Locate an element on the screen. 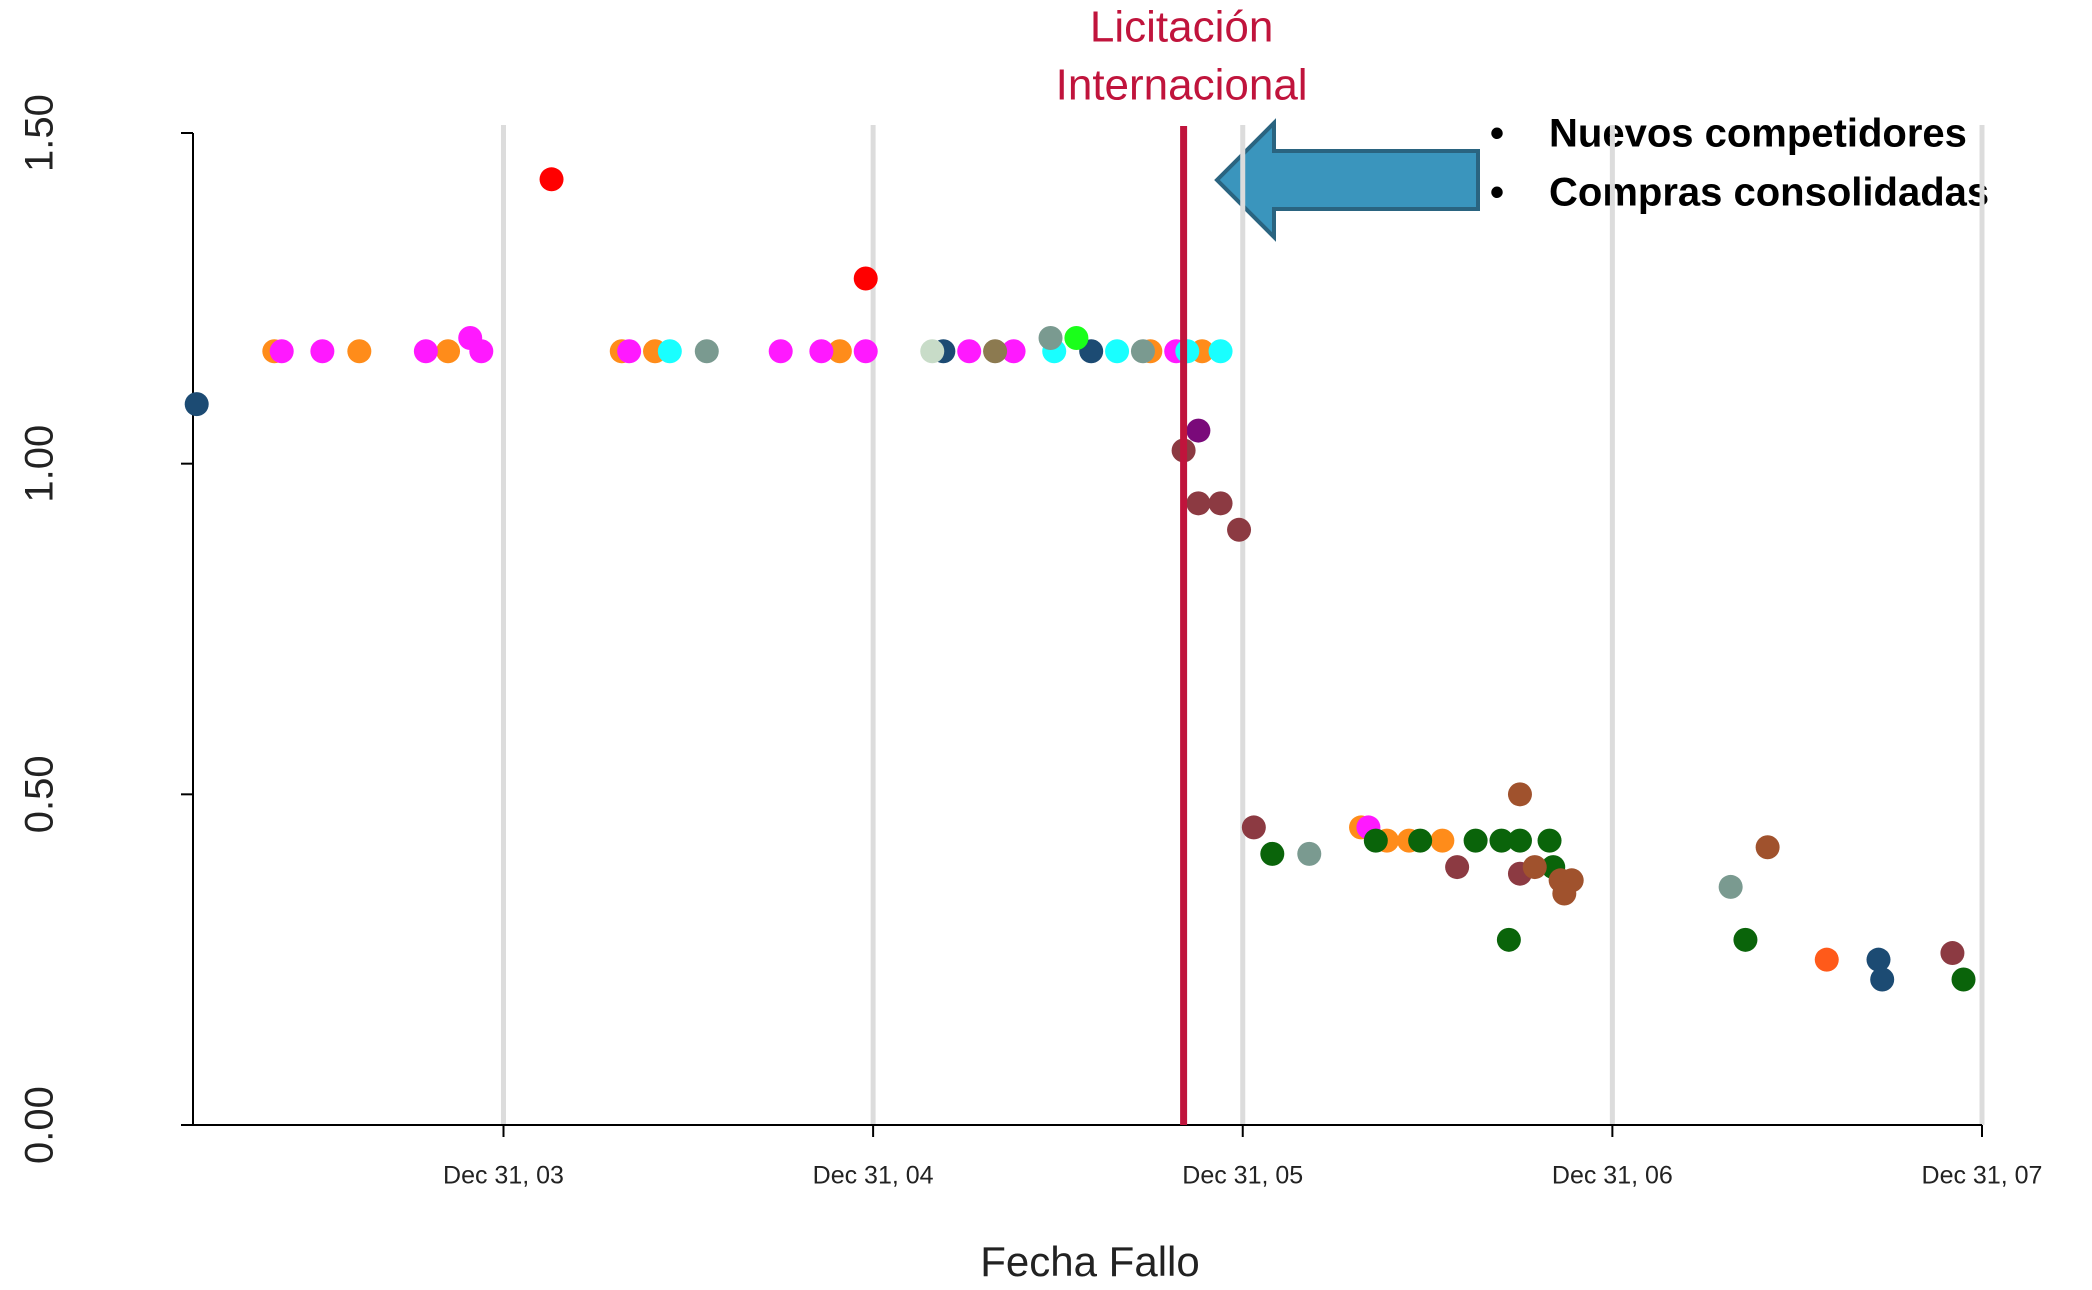 Image resolution: width=2092 pixels, height=1290 pixels. x-tick-label: Dec 31, 07 is located at coordinates (1982, 1176).